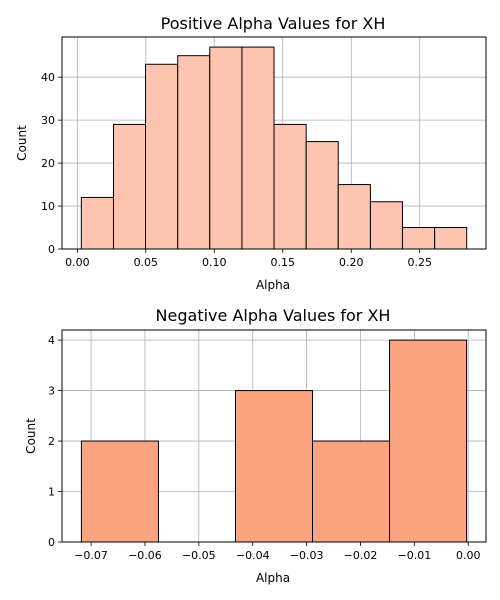 The width and height of the screenshot is (500, 600). What do you see at coordinates (414, 555) in the screenshot?
I see `x-tick-label: −0.01` at bounding box center [414, 555].